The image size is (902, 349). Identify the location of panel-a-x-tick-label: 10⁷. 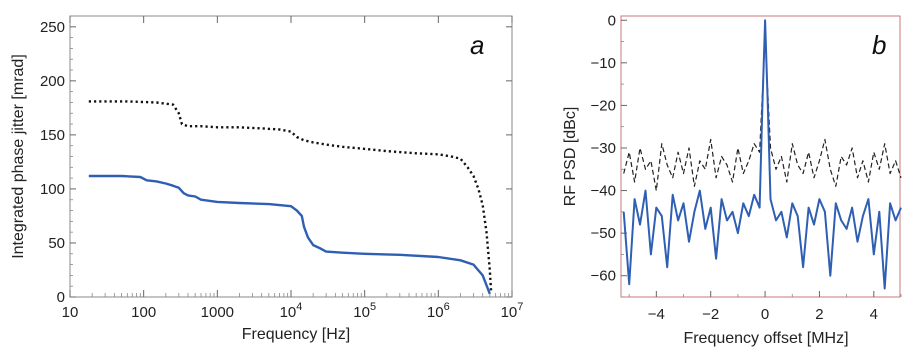
(512, 311).